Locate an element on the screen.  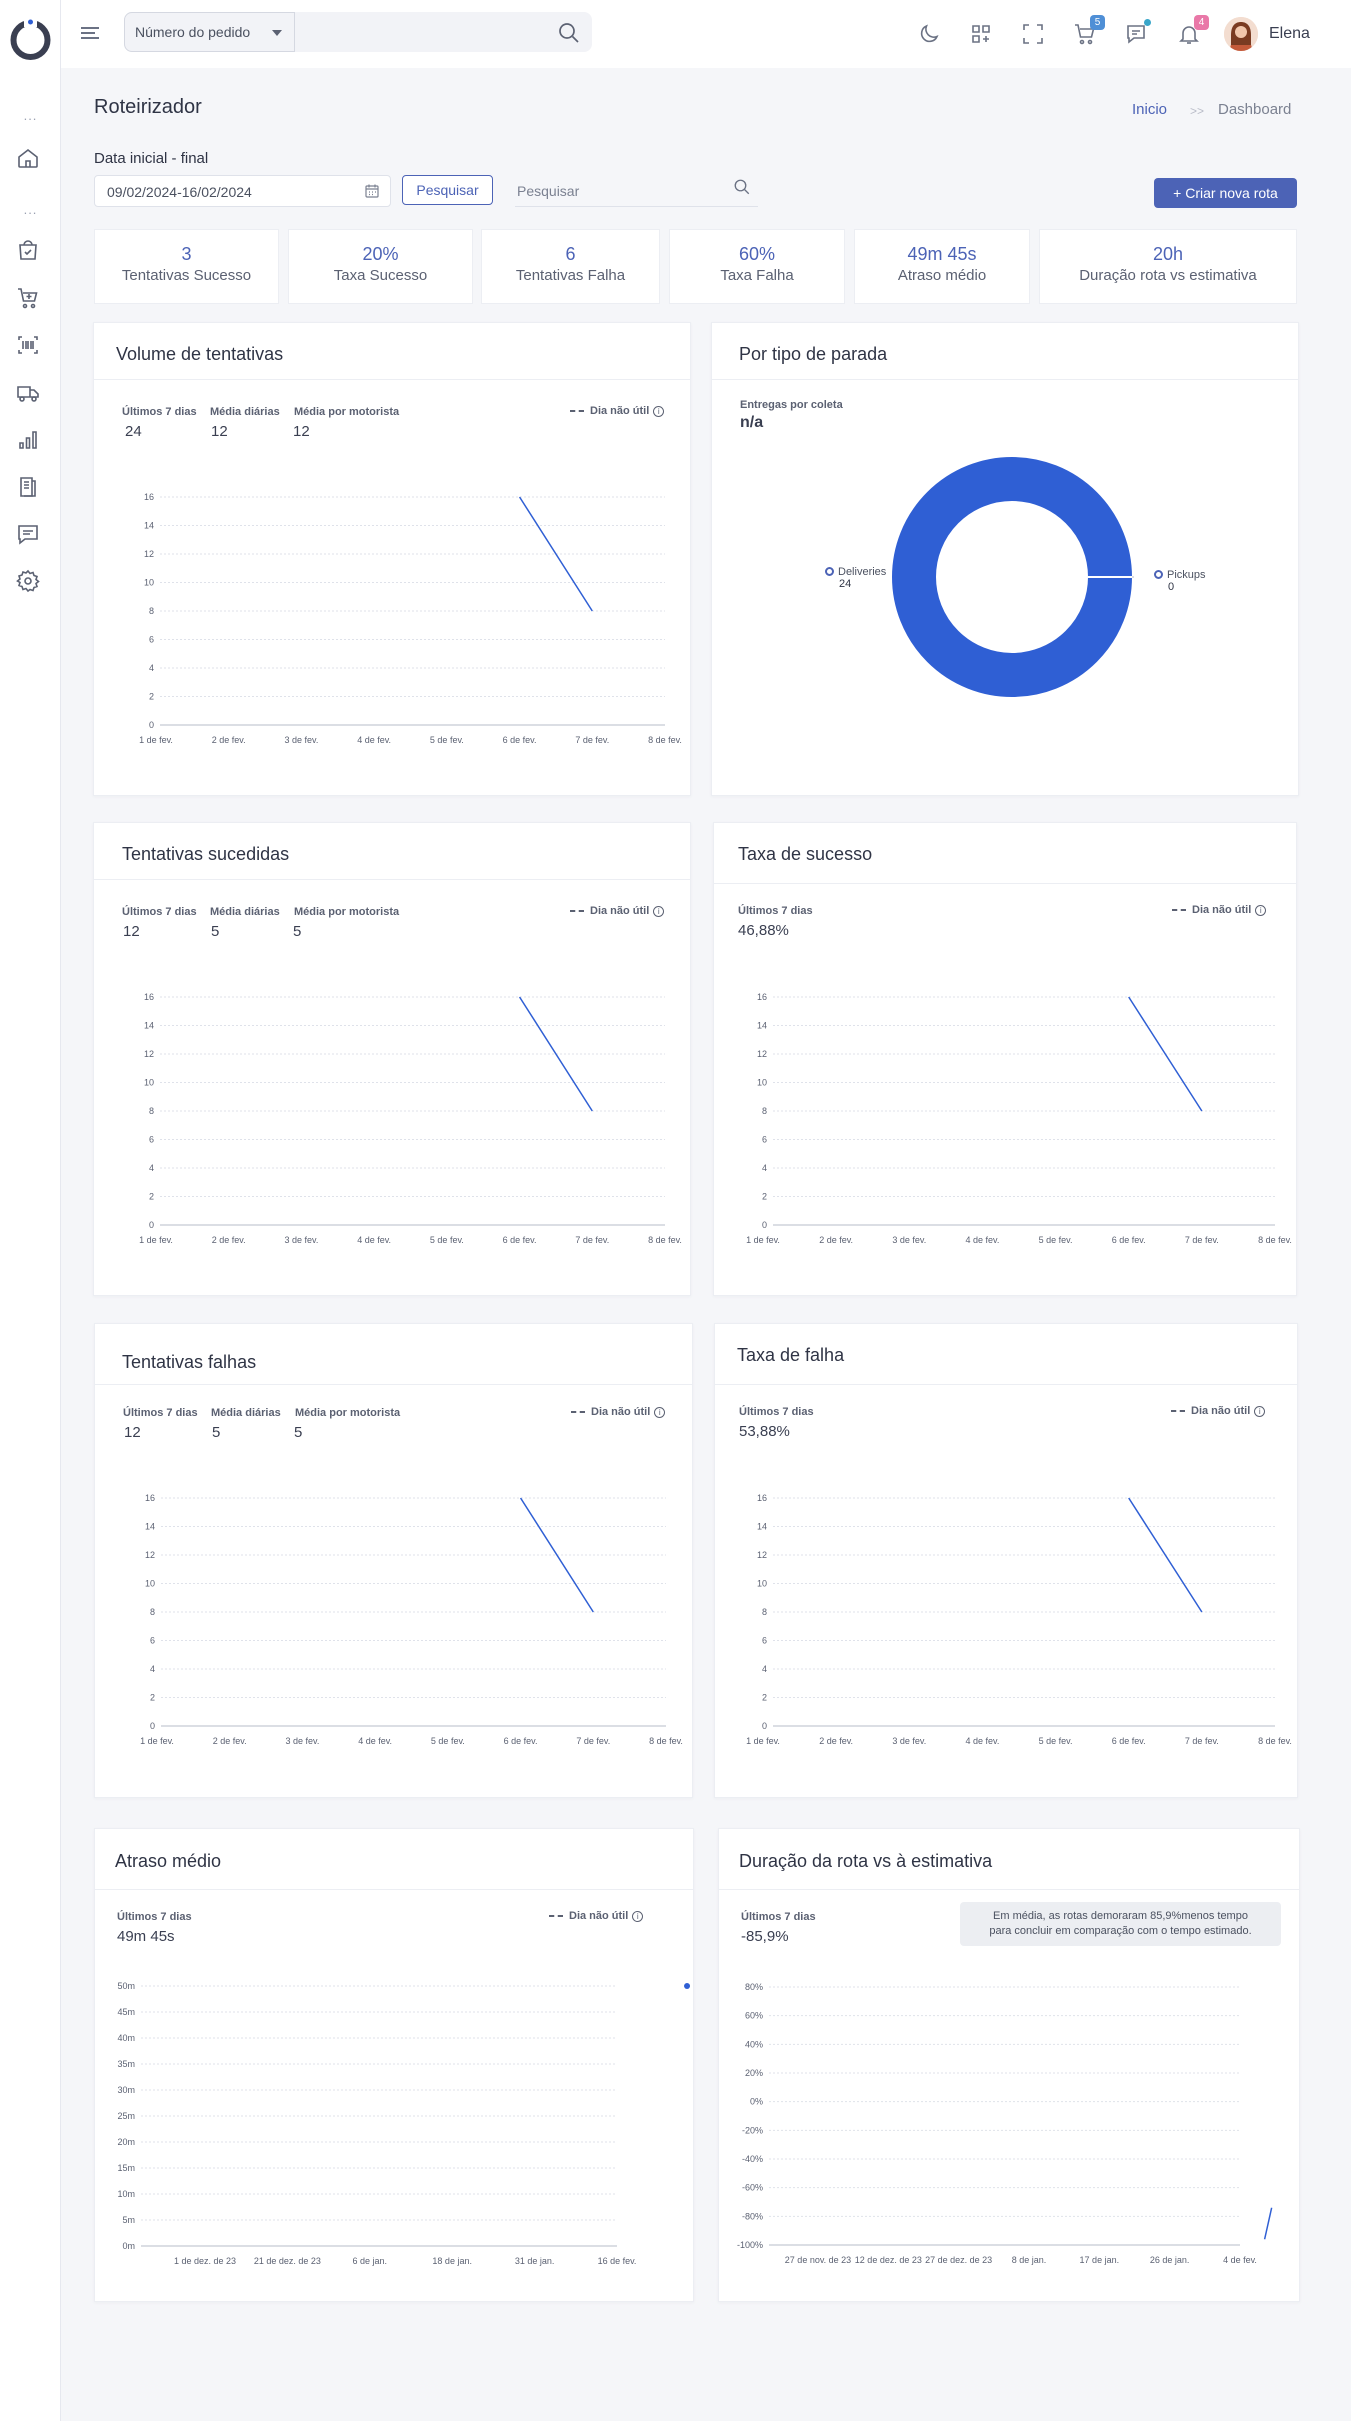
cart-button: 5 is located at coordinates (1089, 30).